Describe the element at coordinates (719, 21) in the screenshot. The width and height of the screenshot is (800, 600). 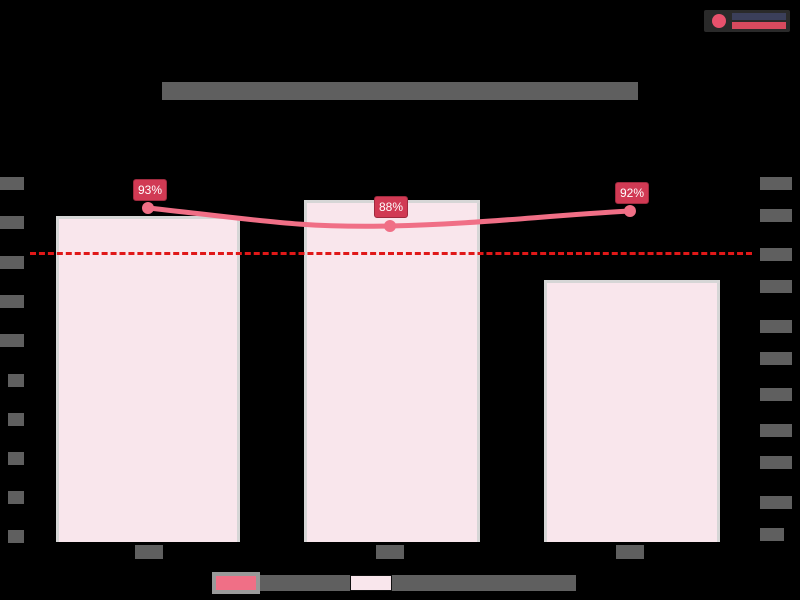
I see `logo-icon` at that location.